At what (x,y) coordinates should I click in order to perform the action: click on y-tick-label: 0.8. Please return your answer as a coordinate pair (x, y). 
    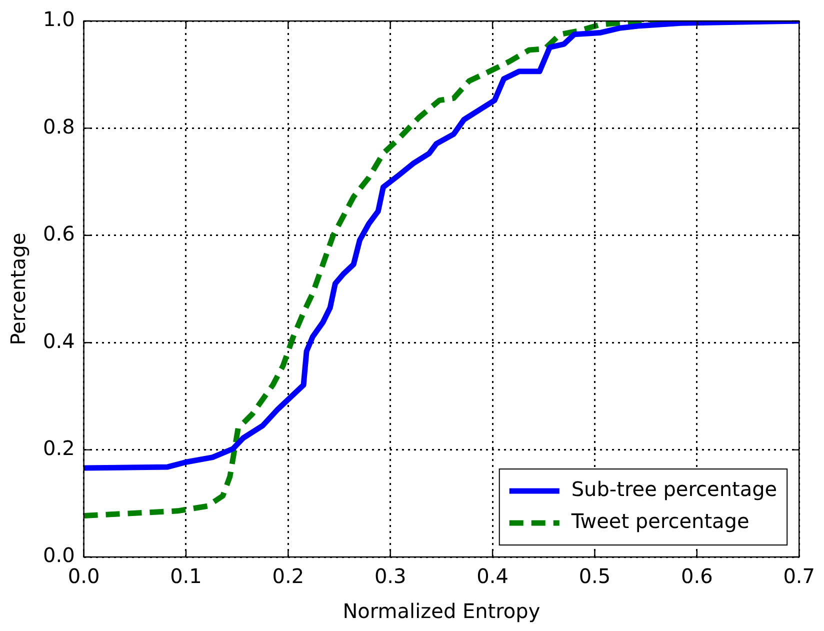
    Looking at the image, I should click on (58, 126).